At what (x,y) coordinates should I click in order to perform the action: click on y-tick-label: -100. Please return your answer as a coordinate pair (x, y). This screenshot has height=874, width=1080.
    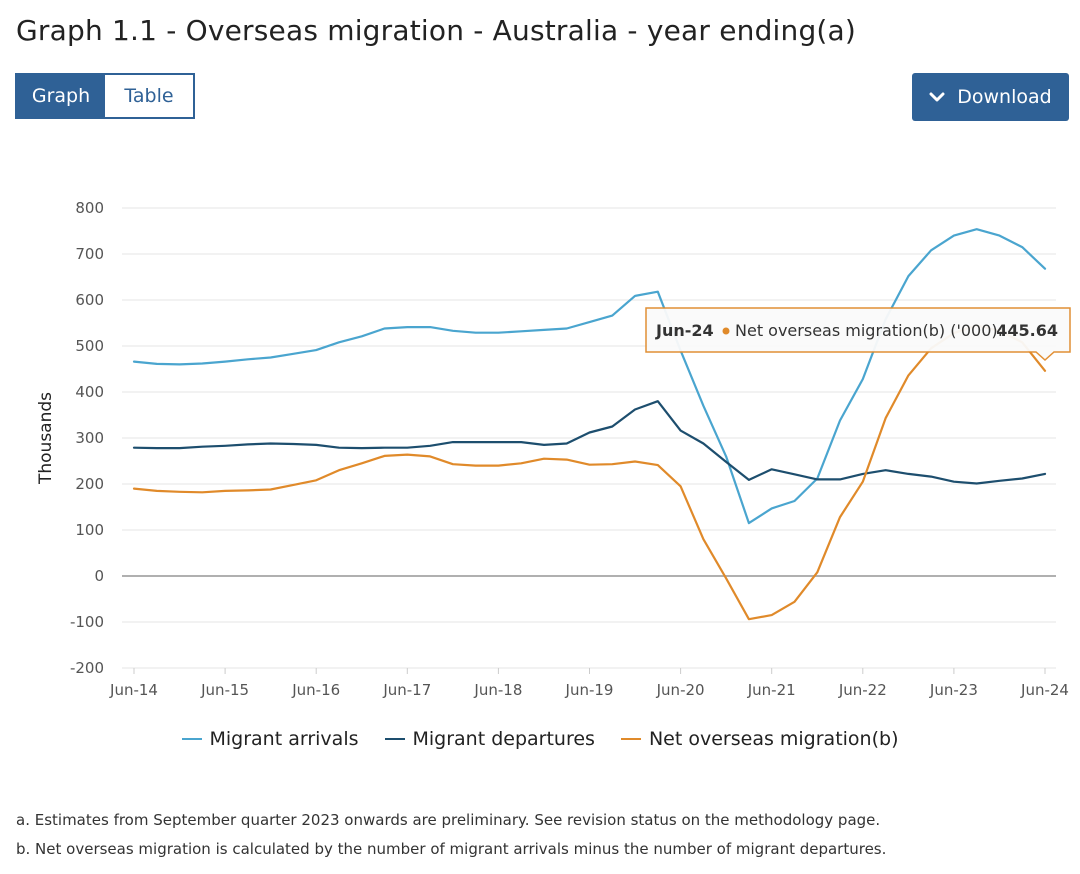
    Looking at the image, I should click on (87, 622).